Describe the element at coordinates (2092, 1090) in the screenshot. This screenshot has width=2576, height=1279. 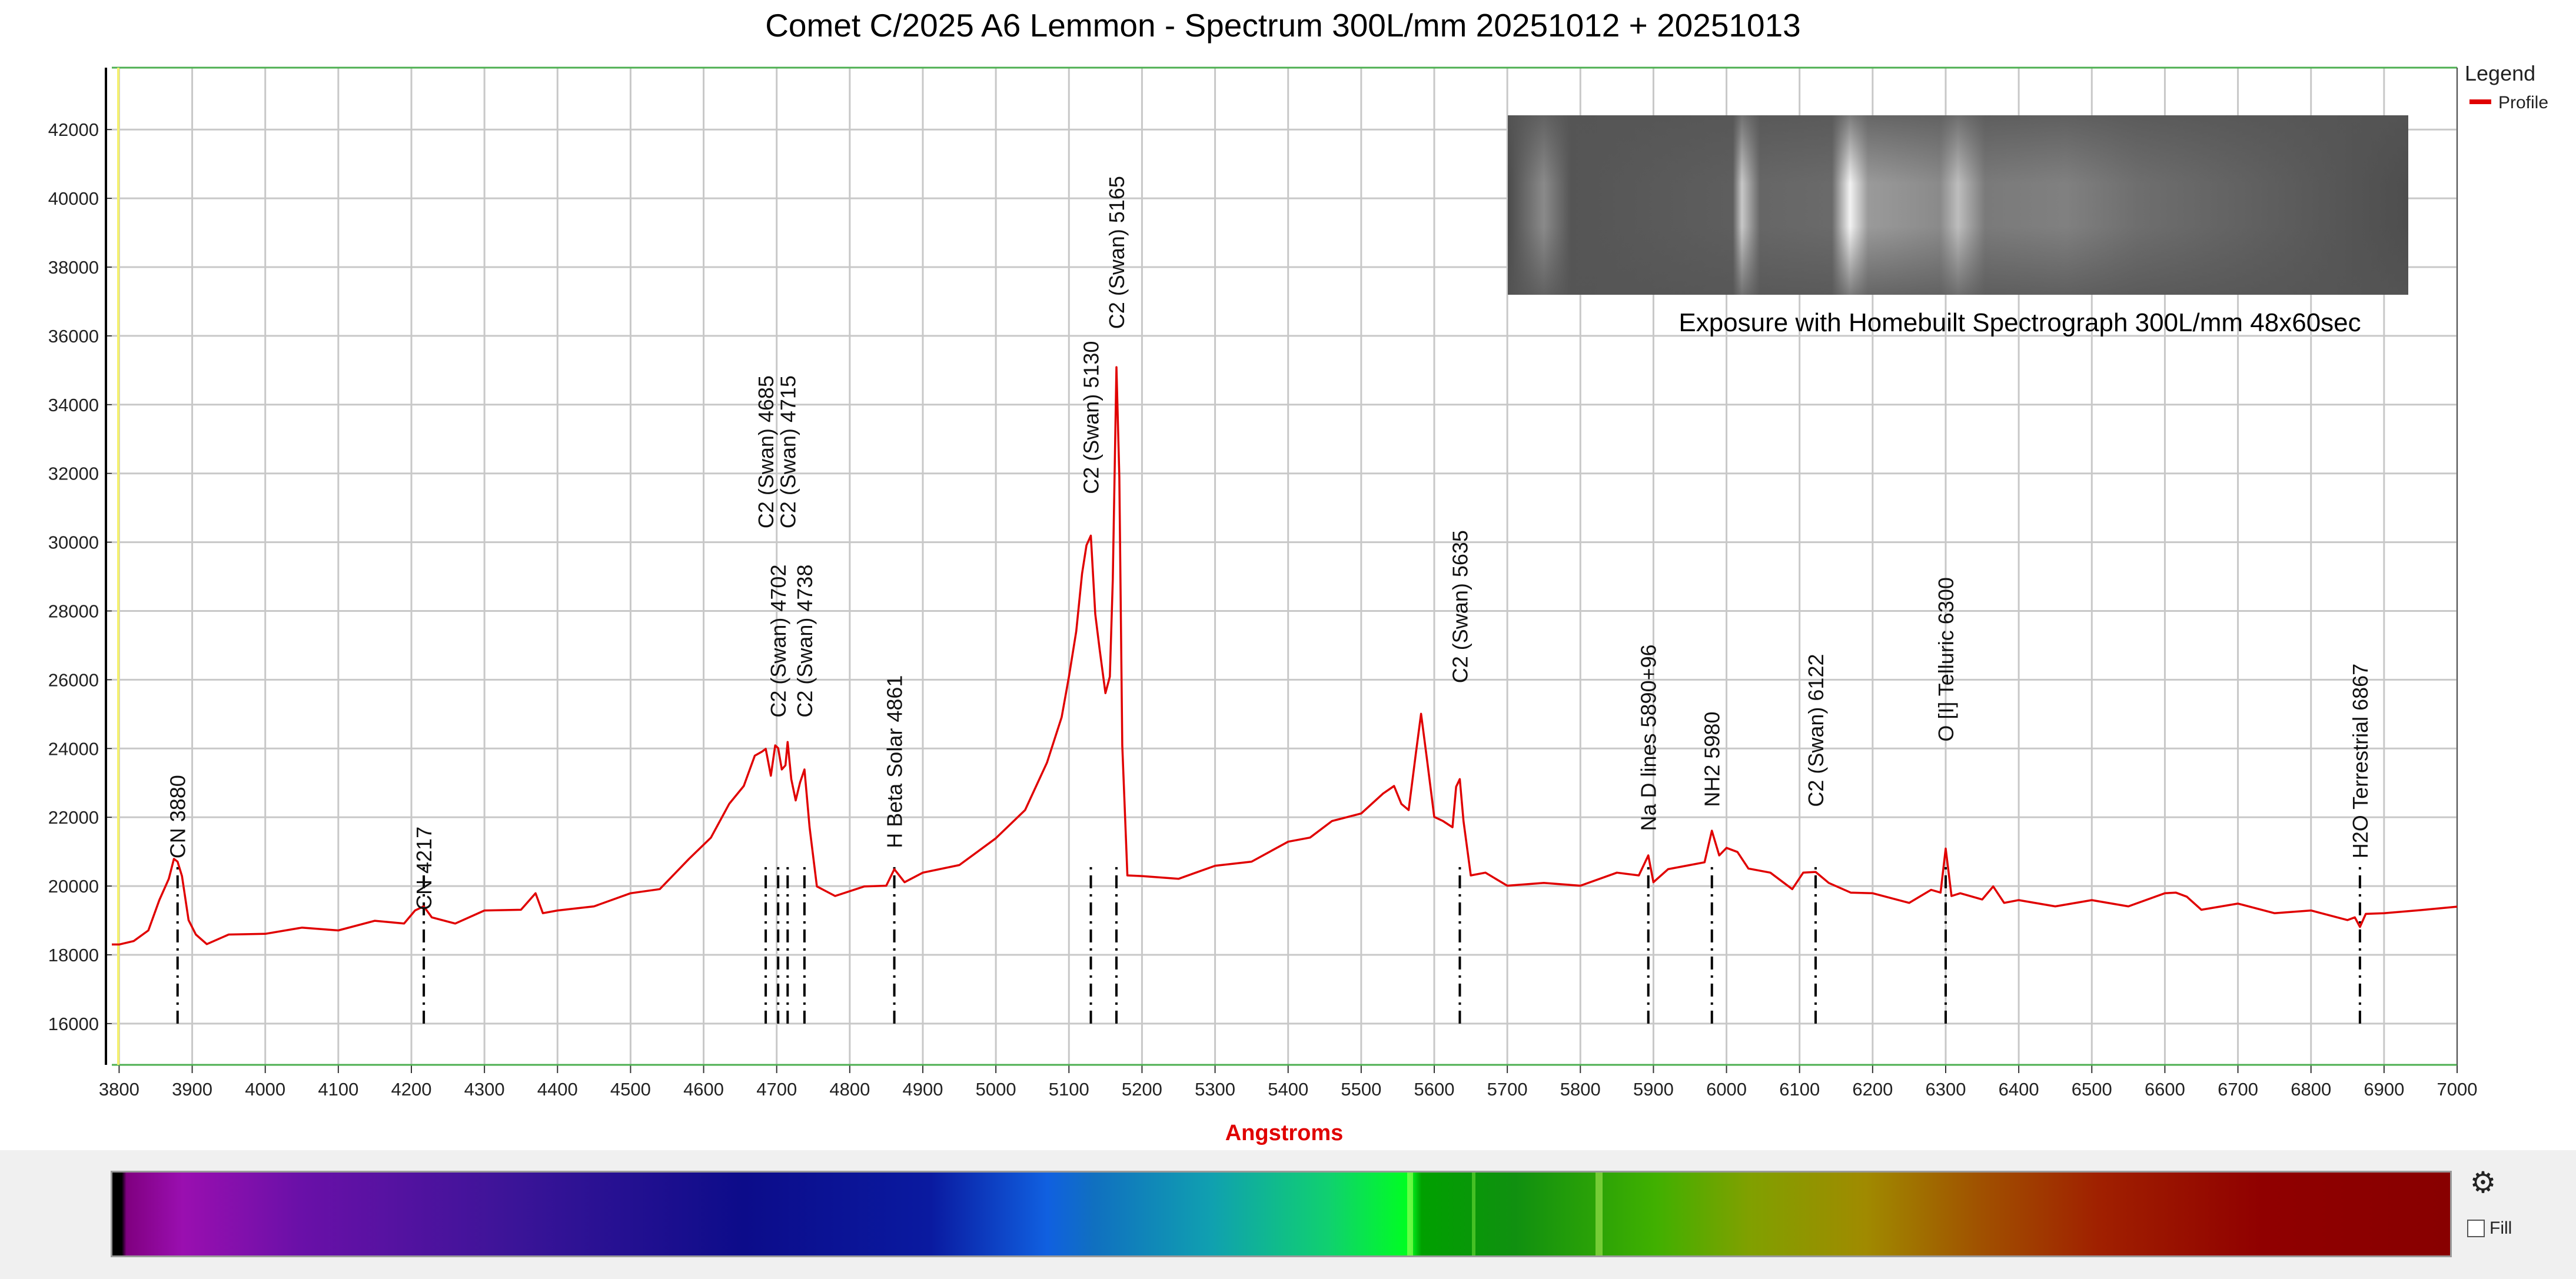
I see `x-tick-label: 6500` at that location.